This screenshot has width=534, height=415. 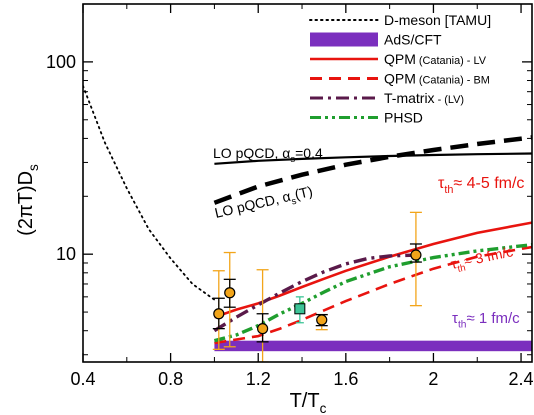 I want to click on legend-swatch, so click(x=344, y=39).